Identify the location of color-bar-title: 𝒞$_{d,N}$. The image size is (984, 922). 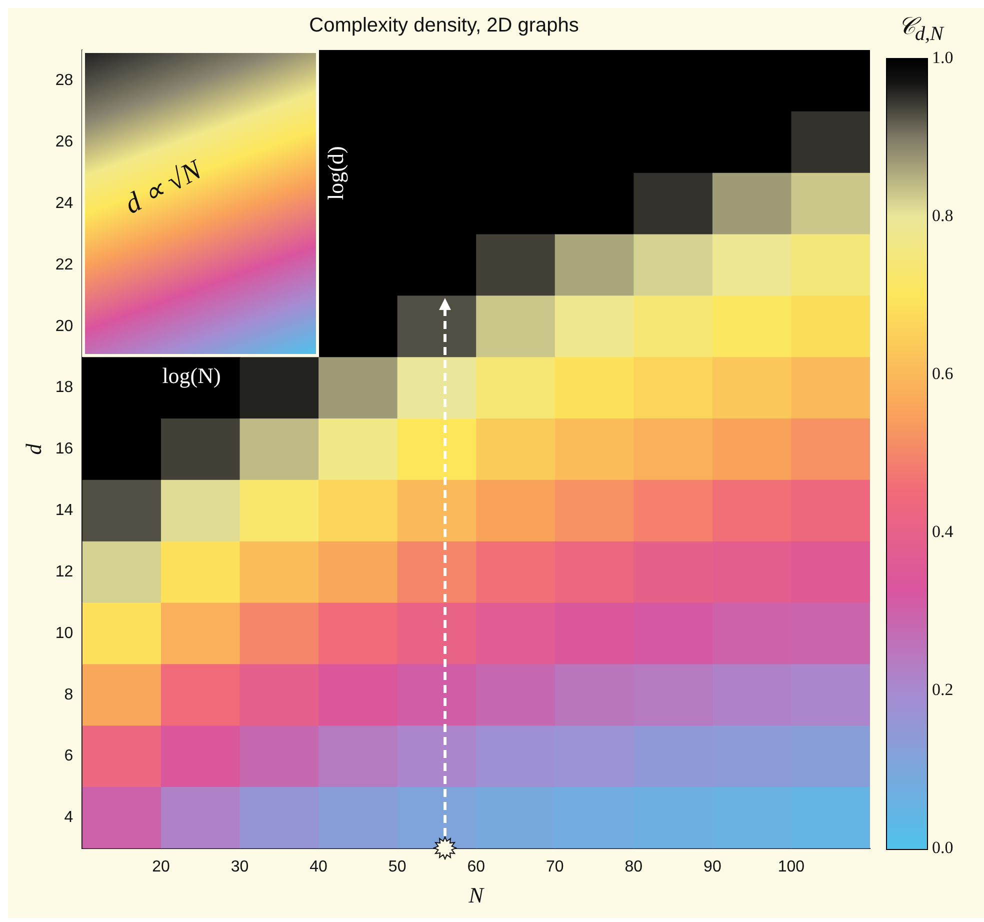
(921, 30).